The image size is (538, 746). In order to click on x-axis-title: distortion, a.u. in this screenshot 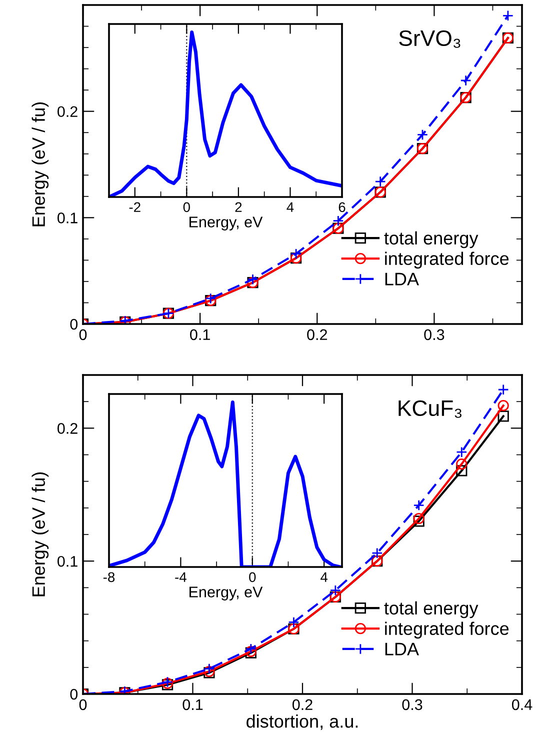, I will do `click(302, 722)`.